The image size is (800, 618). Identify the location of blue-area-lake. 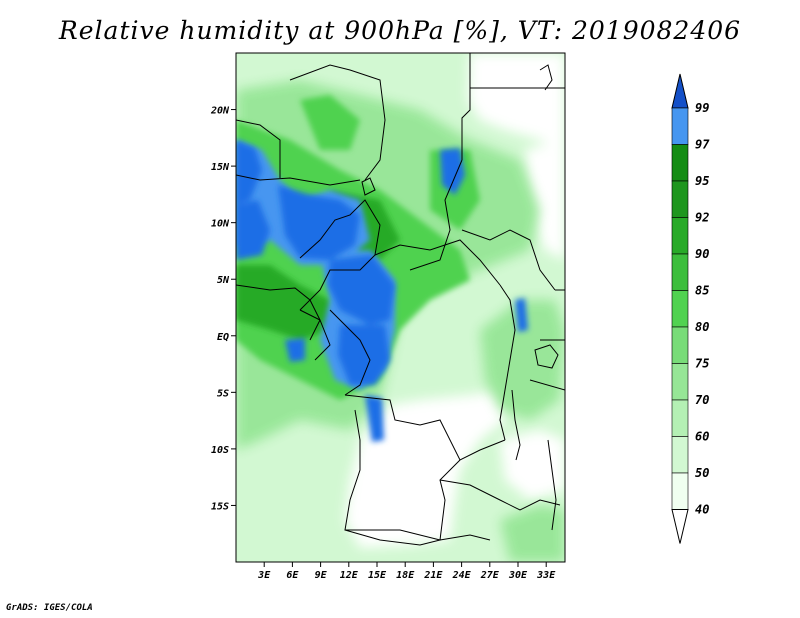
(521, 315).